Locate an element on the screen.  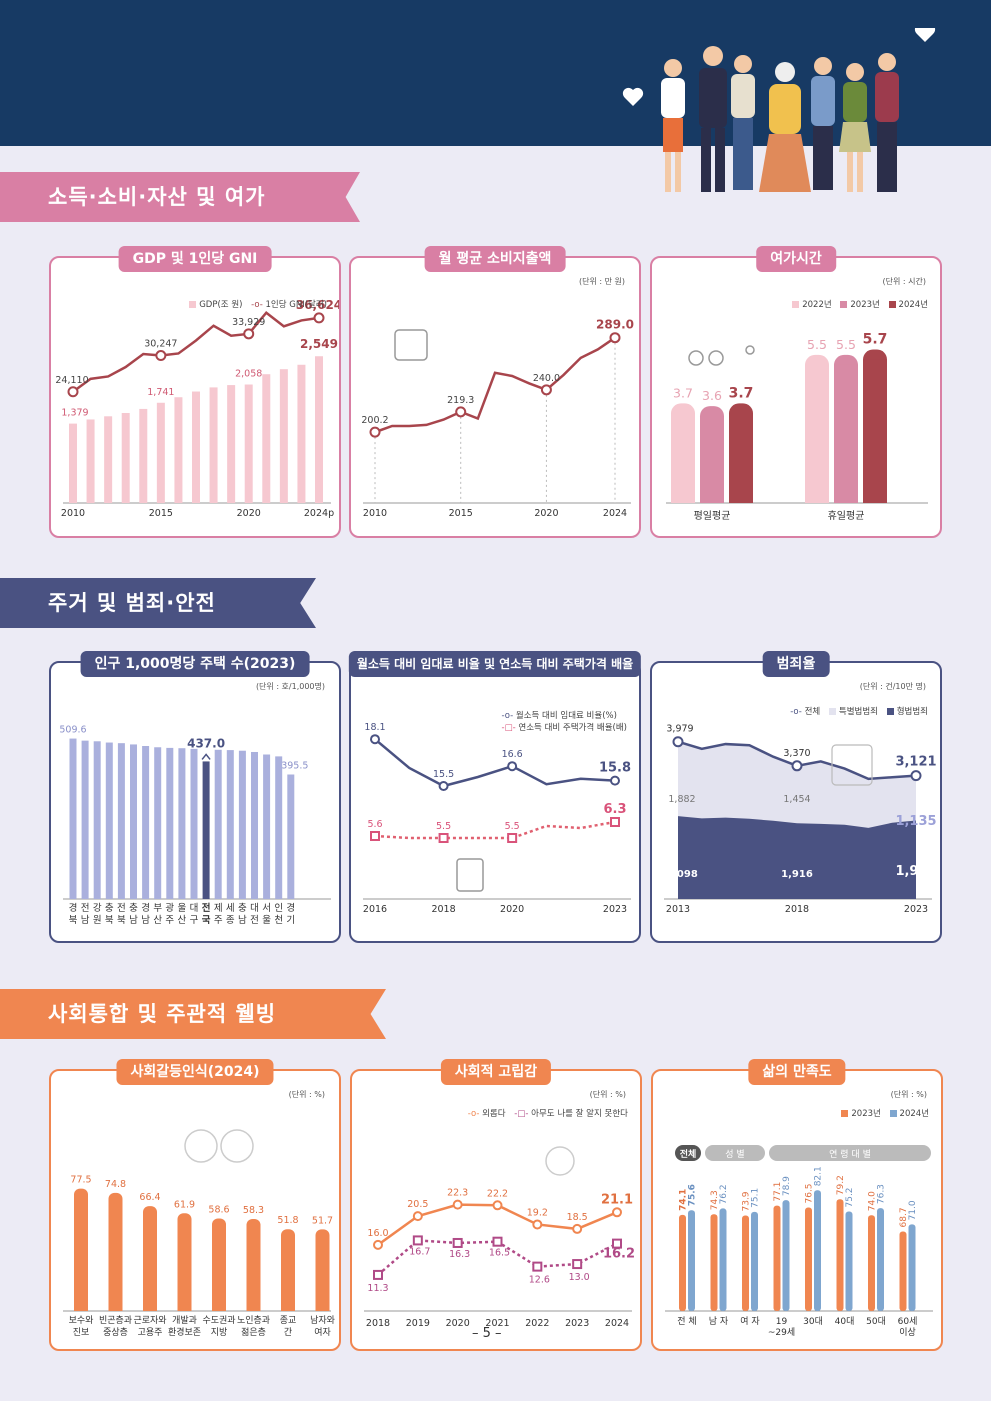
panel-title: 사회갈등인식(2024) is located at coordinates (195, 1072).